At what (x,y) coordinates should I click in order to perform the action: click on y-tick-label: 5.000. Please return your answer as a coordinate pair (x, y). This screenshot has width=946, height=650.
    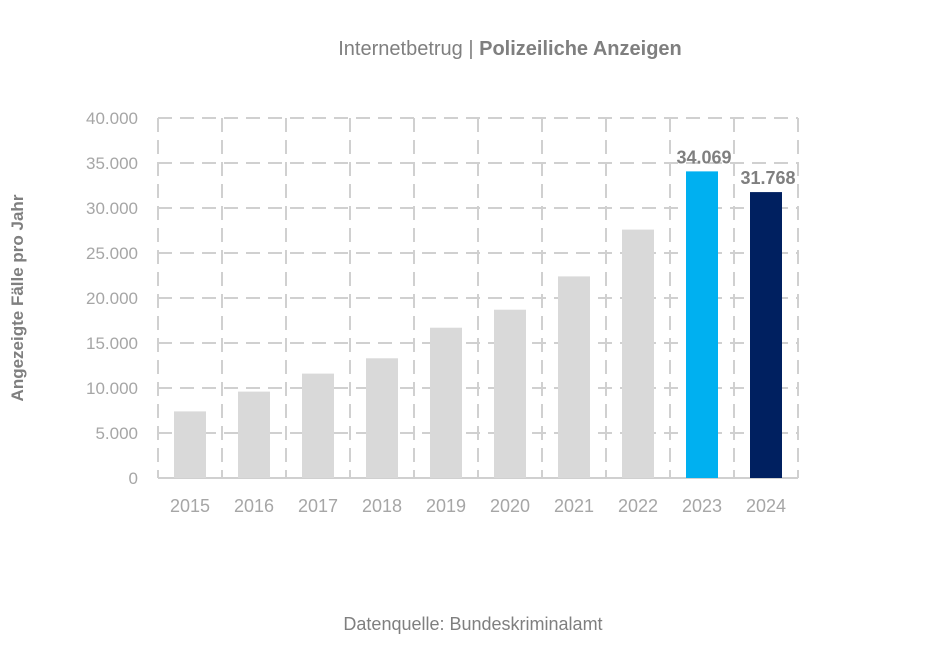
    Looking at the image, I should click on (116, 433).